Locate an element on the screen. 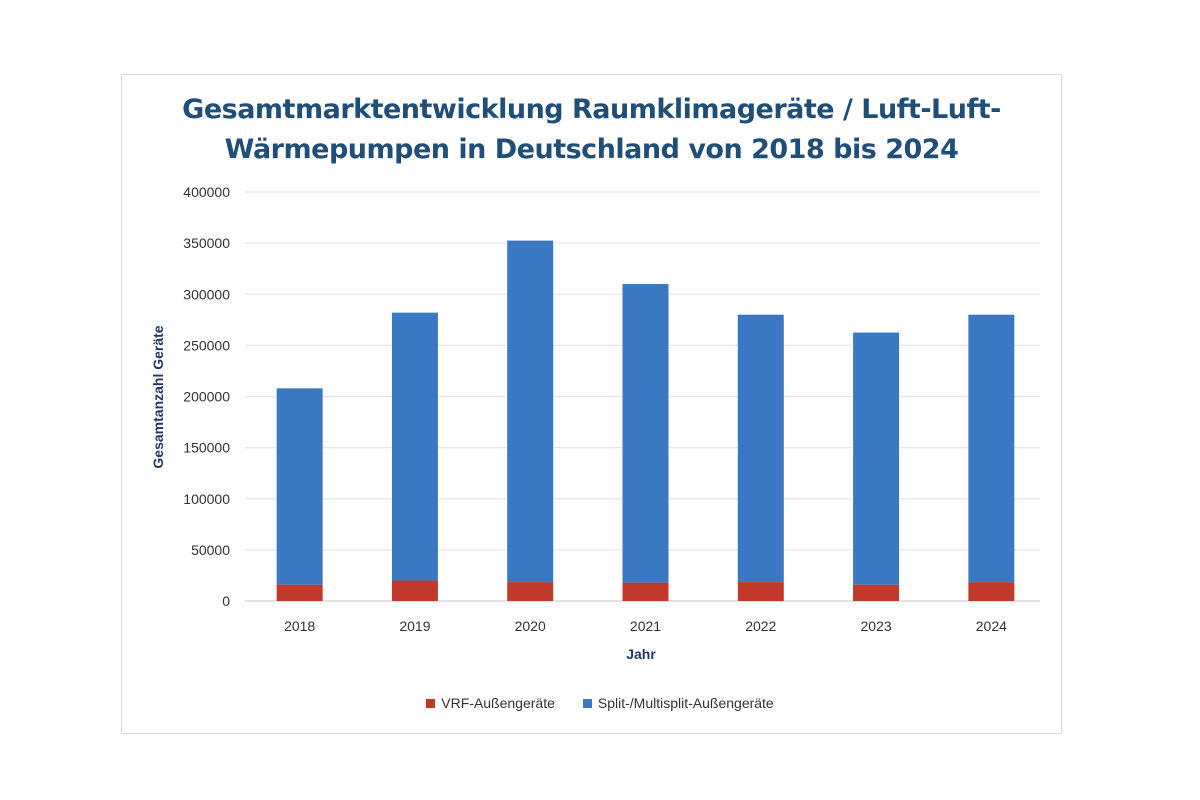 The image size is (1200, 800). x-tick-label: 2020 is located at coordinates (530, 626).